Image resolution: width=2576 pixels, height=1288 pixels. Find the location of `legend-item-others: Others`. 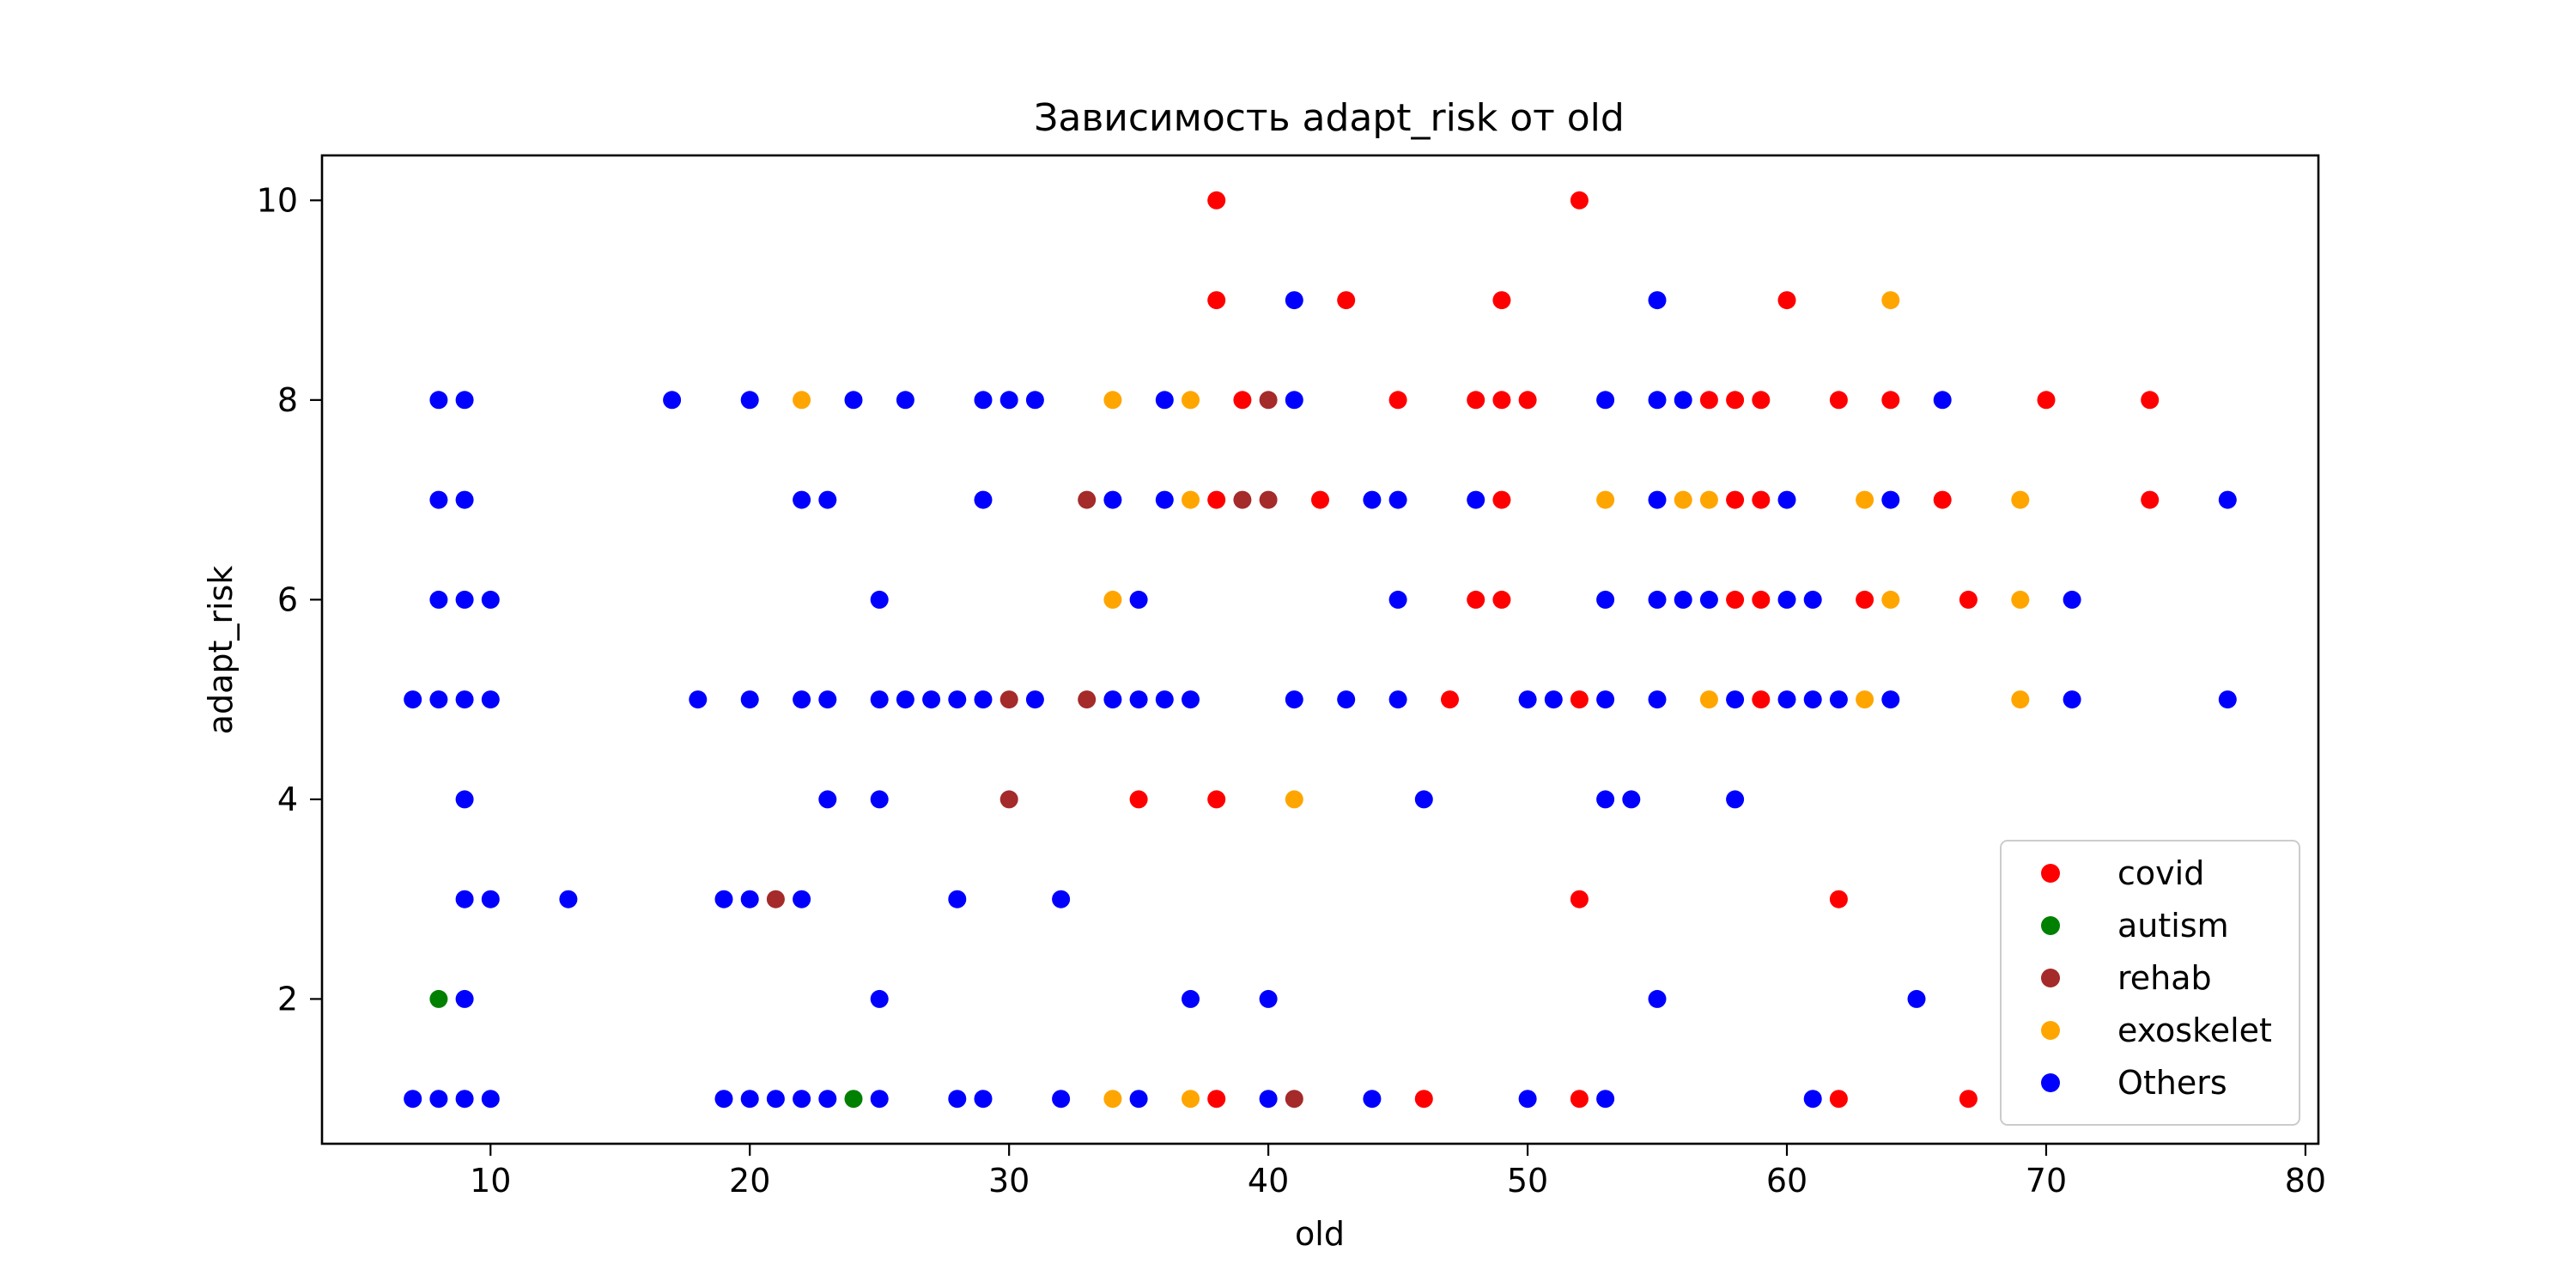

legend-item-others: Others is located at coordinates (2134, 1083).